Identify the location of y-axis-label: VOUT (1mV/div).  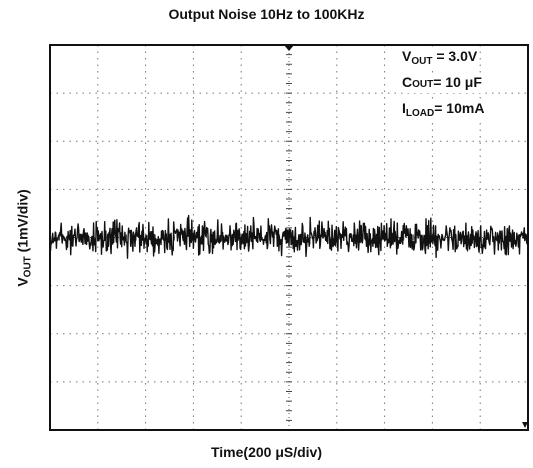
(24, 237).